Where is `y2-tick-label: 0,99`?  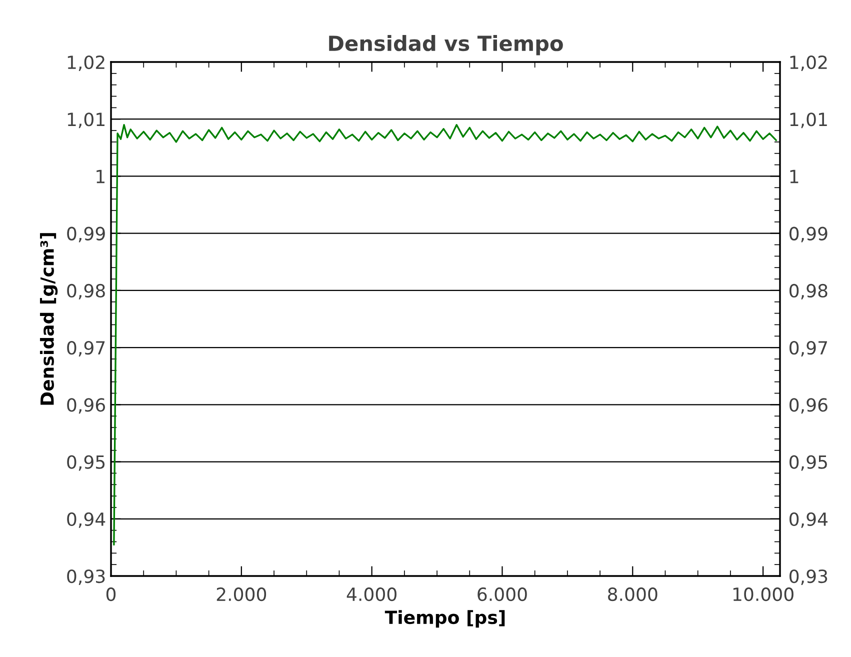
y2-tick-label: 0,99 is located at coordinates (809, 234).